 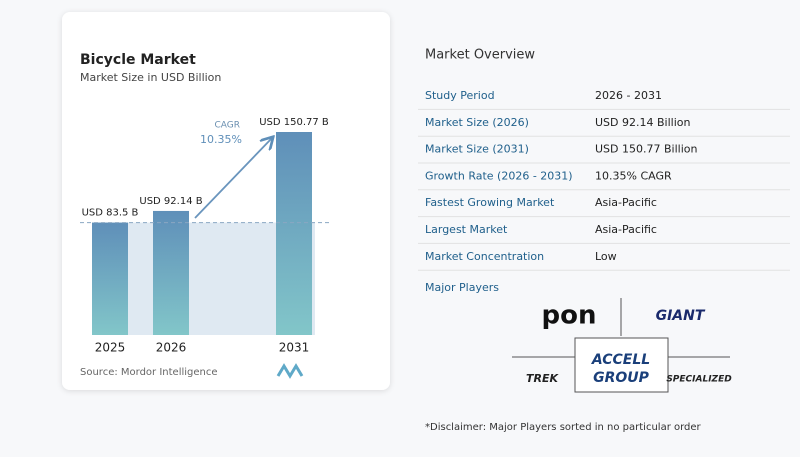 What do you see at coordinates (477, 149) in the screenshot?
I see `row-label: Market Size (2031)` at bounding box center [477, 149].